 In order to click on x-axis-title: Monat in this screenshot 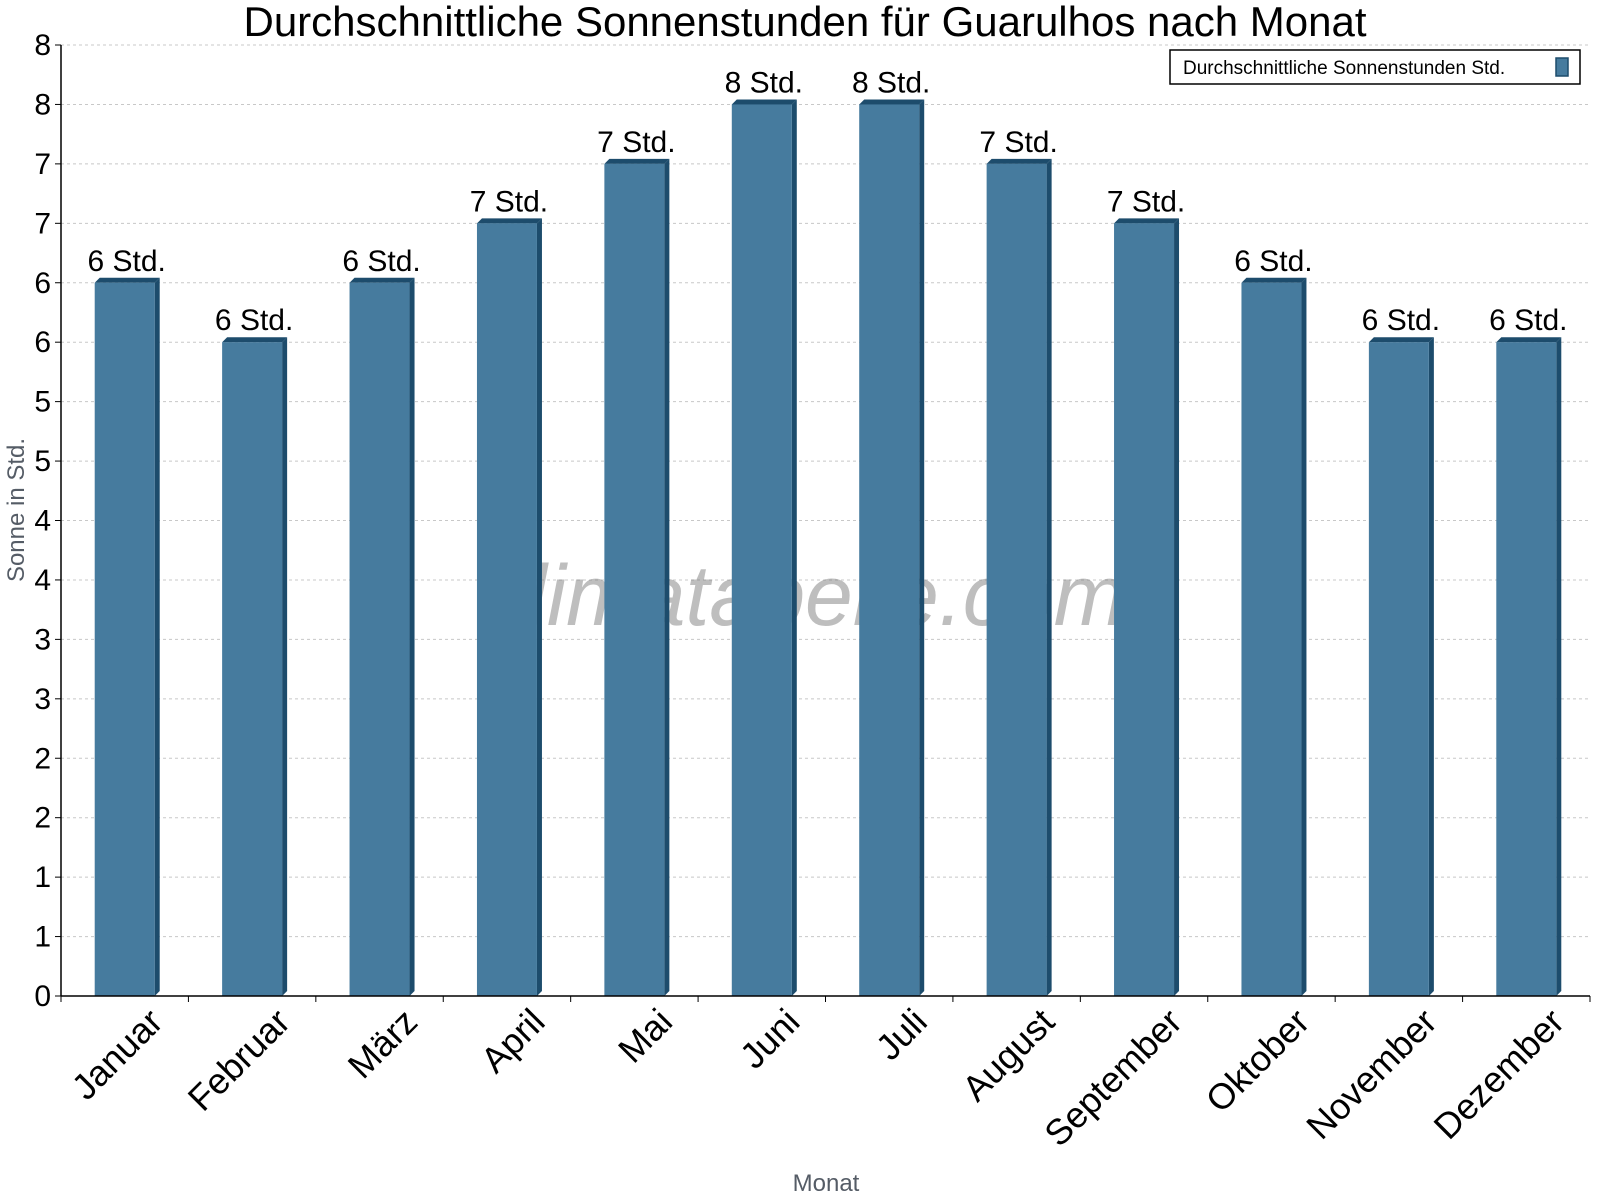, I will do `click(826, 1183)`.